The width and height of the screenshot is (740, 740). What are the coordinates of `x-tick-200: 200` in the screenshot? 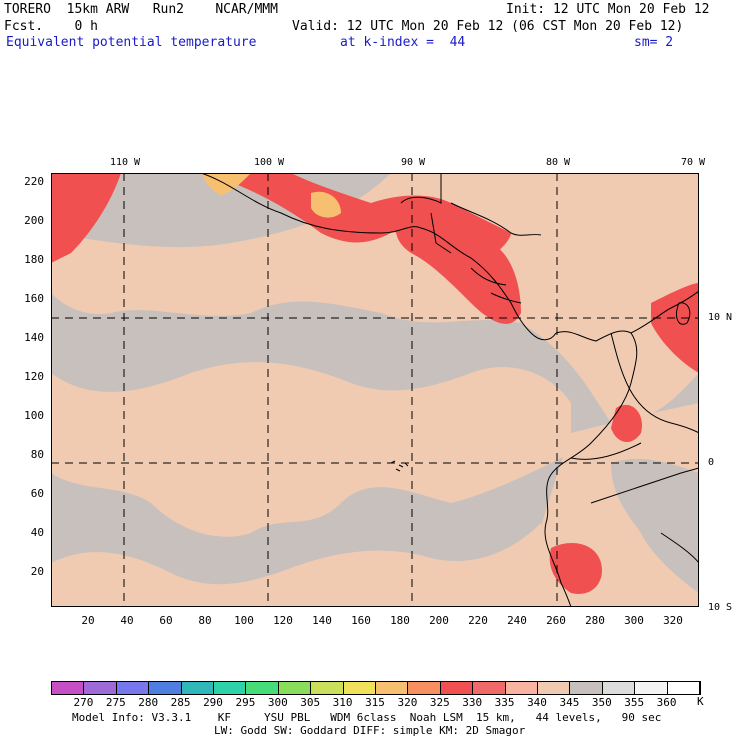 It's located at (439, 620).